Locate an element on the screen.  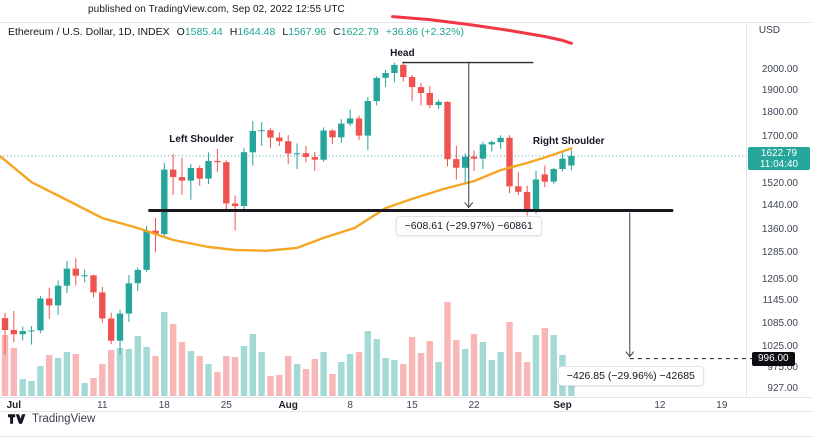
time-axis-separator is located at coordinates (406, 397).